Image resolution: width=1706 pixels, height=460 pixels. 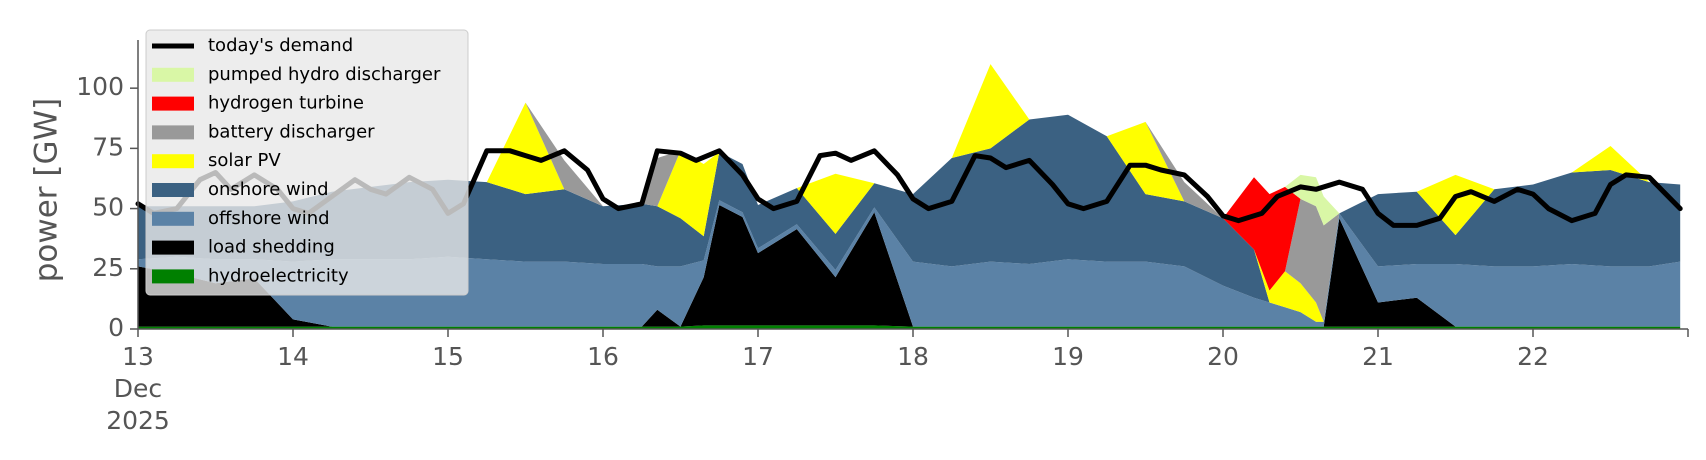 What do you see at coordinates (603, 356) in the screenshot?
I see `x-tick-label: 16` at bounding box center [603, 356].